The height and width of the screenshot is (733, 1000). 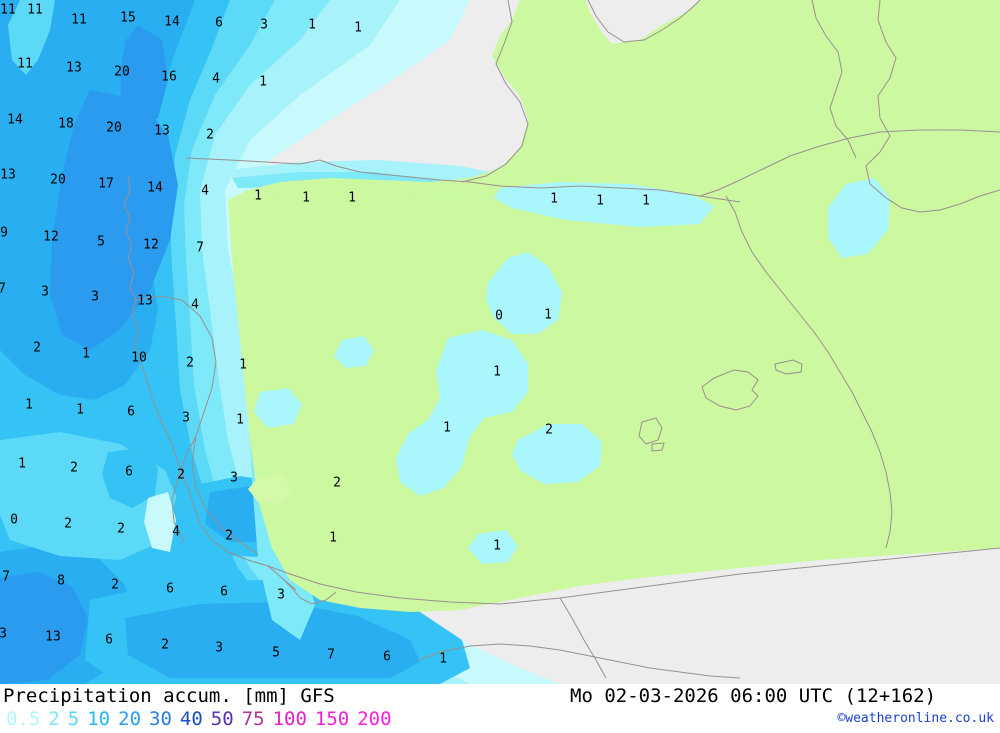 What do you see at coordinates (834, 79) in the screenshot?
I see `border-france-n` at bounding box center [834, 79].